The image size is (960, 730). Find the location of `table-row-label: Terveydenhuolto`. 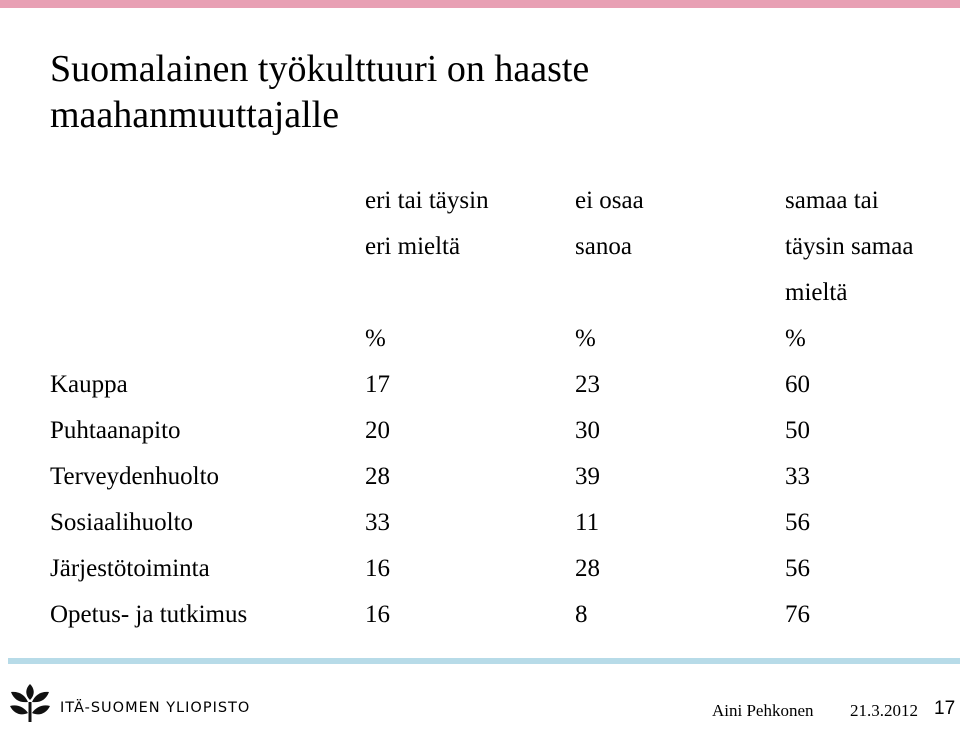

table-row-label: Terveydenhuolto is located at coordinates (135, 476).